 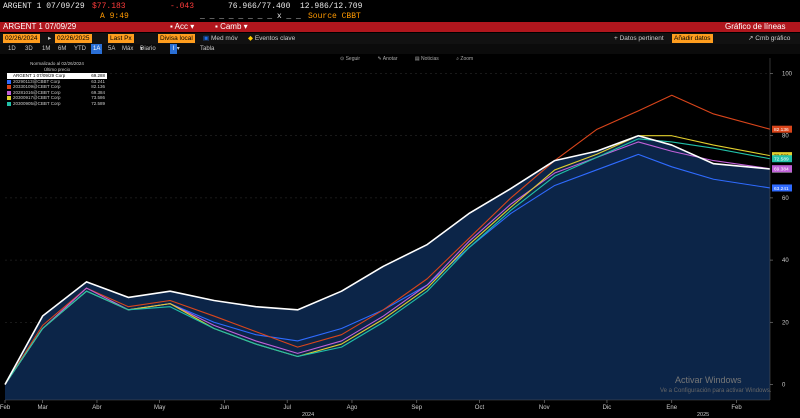 I want to click on history-strip: _ _ _ _ _ _ _ _ x _ _, so click(x=250, y=16).